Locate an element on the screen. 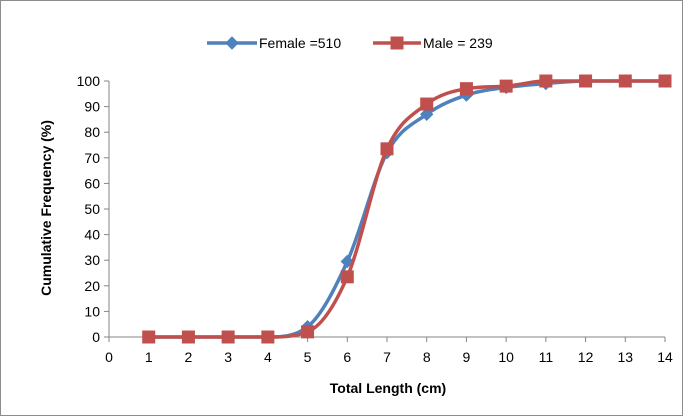 The height and width of the screenshot is (417, 683). legend-marker-diamond is located at coordinates (232, 43).